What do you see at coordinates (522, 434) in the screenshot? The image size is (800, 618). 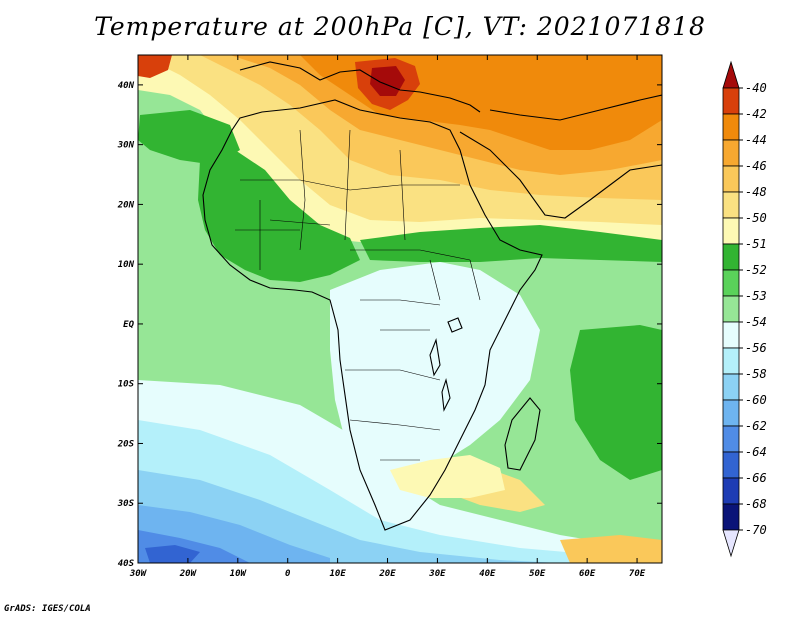 I see `madagascar-coastline` at bounding box center [522, 434].